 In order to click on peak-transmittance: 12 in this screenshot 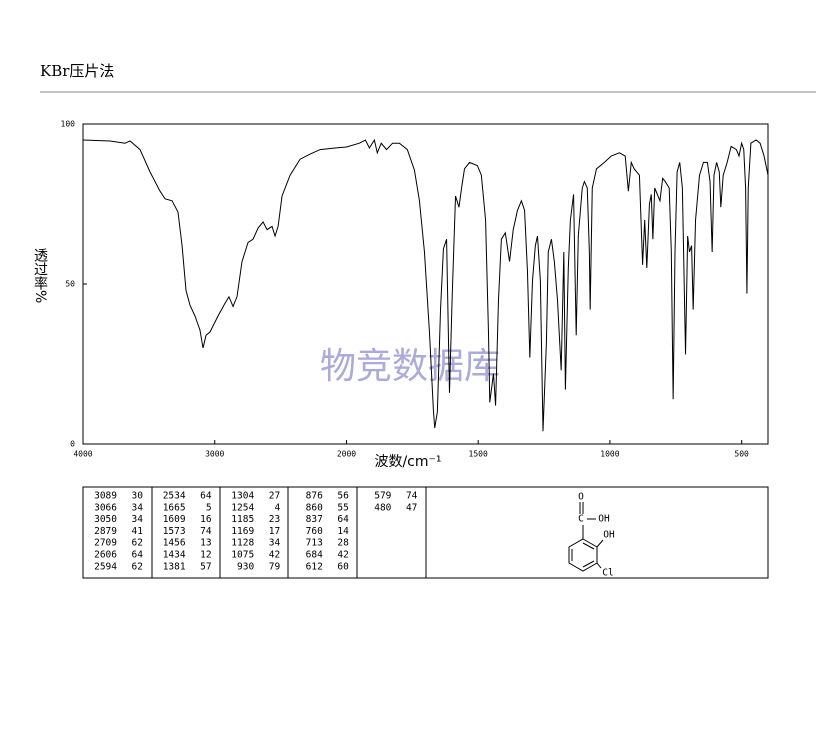, I will do `click(205, 555)`.